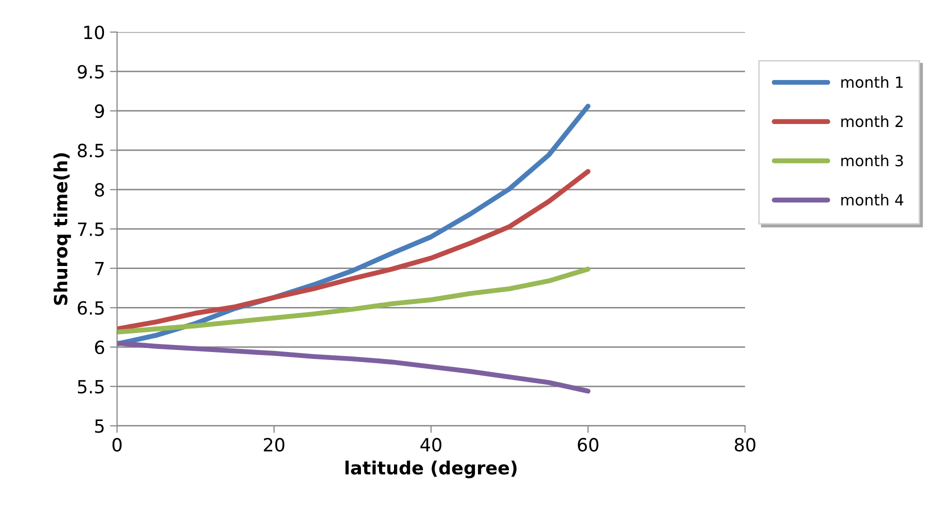  I want to click on y-tick-label: 6.5, so click(91, 308).